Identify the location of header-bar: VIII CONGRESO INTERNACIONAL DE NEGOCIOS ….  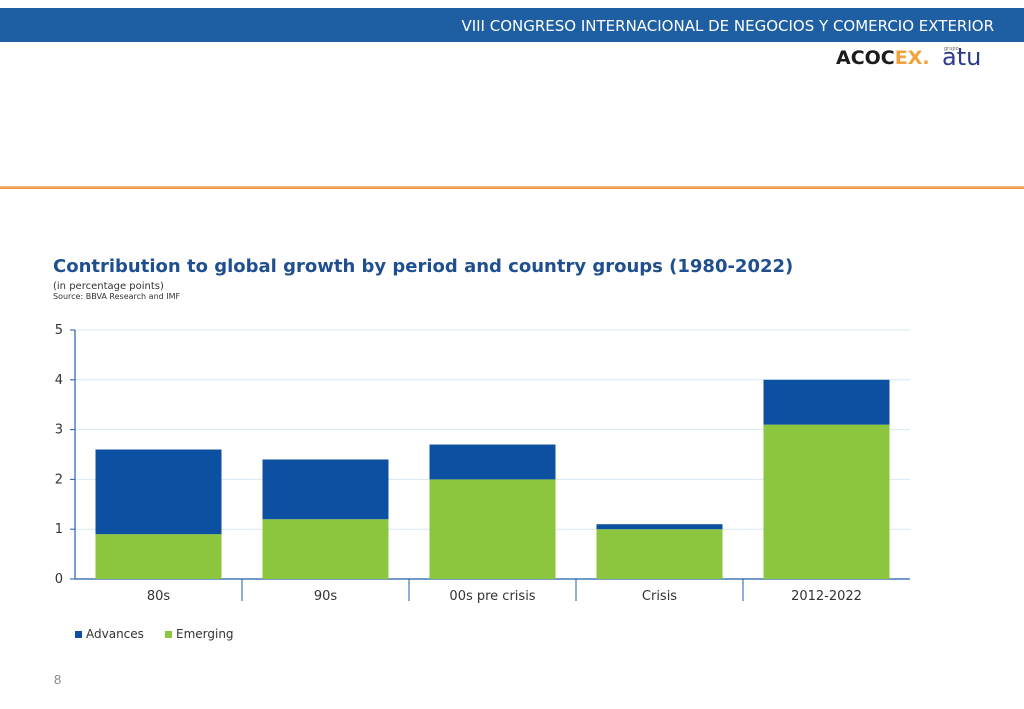
(512, 25).